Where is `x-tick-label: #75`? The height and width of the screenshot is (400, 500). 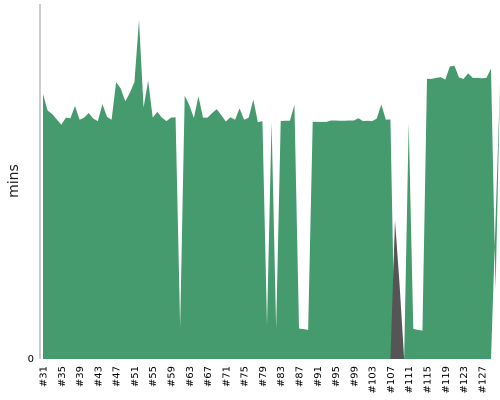
x-tick-label: #75 is located at coordinates (245, 376).